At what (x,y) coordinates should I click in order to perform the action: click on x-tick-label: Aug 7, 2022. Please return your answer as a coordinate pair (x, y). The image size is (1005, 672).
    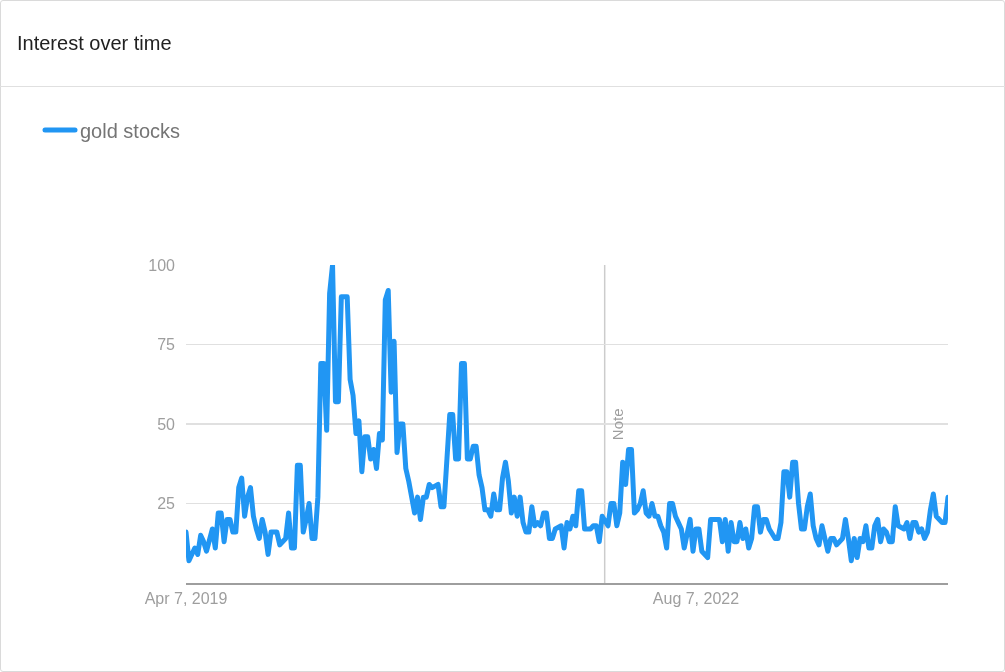
    Looking at the image, I should click on (696, 598).